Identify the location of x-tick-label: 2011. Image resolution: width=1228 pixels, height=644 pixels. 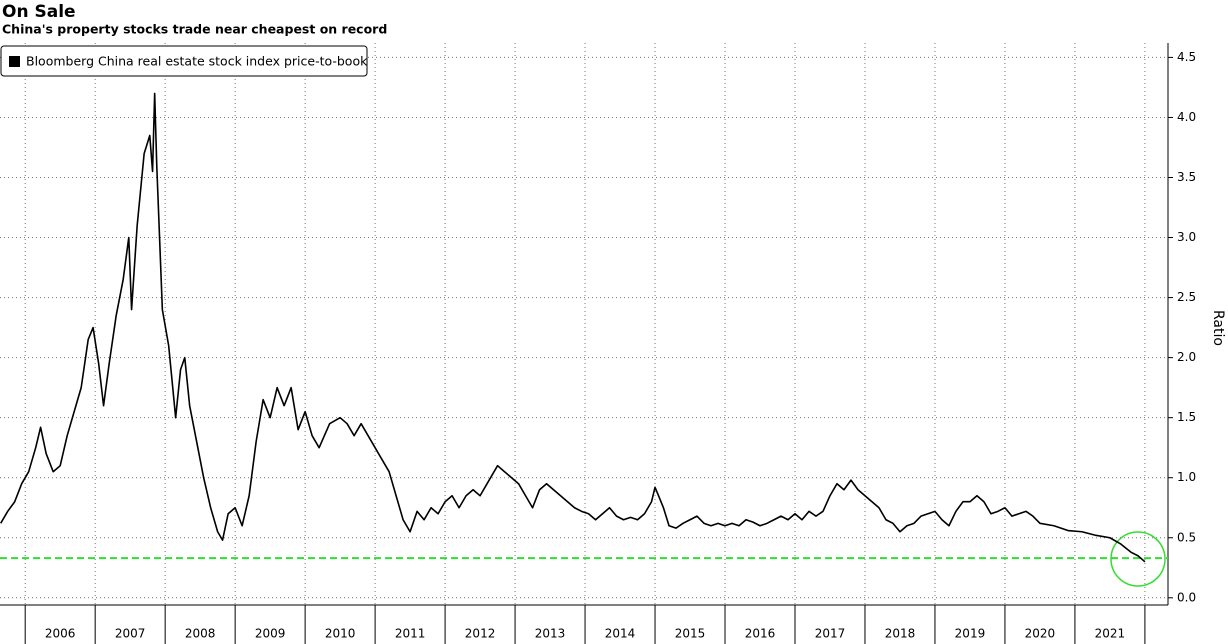
(410, 634).